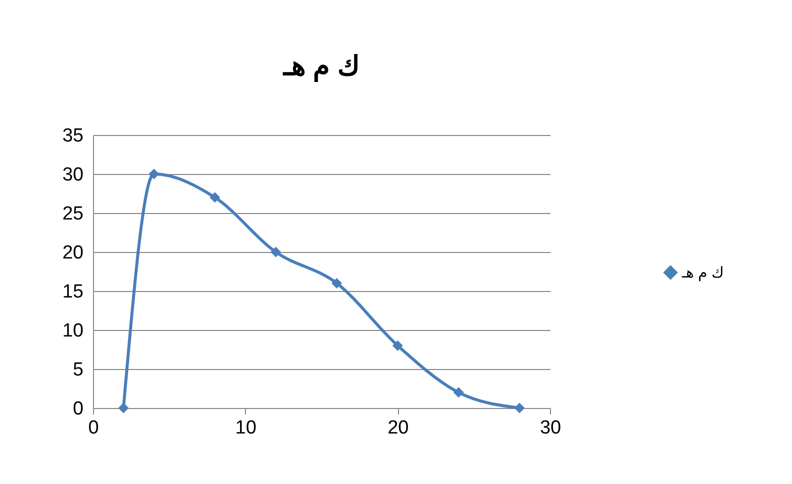  What do you see at coordinates (73, 292) in the screenshot?
I see `y-tick-label: 15` at bounding box center [73, 292].